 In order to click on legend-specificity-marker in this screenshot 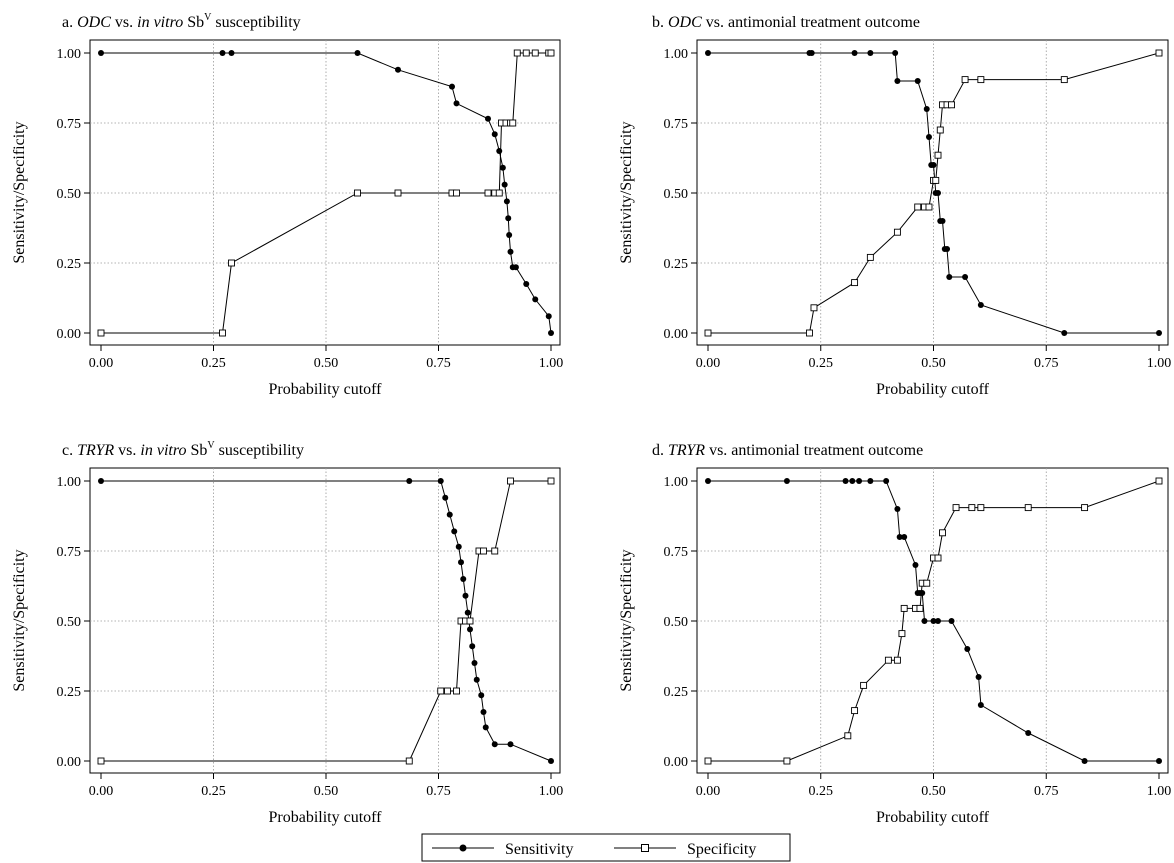, I will do `click(645, 848)`.